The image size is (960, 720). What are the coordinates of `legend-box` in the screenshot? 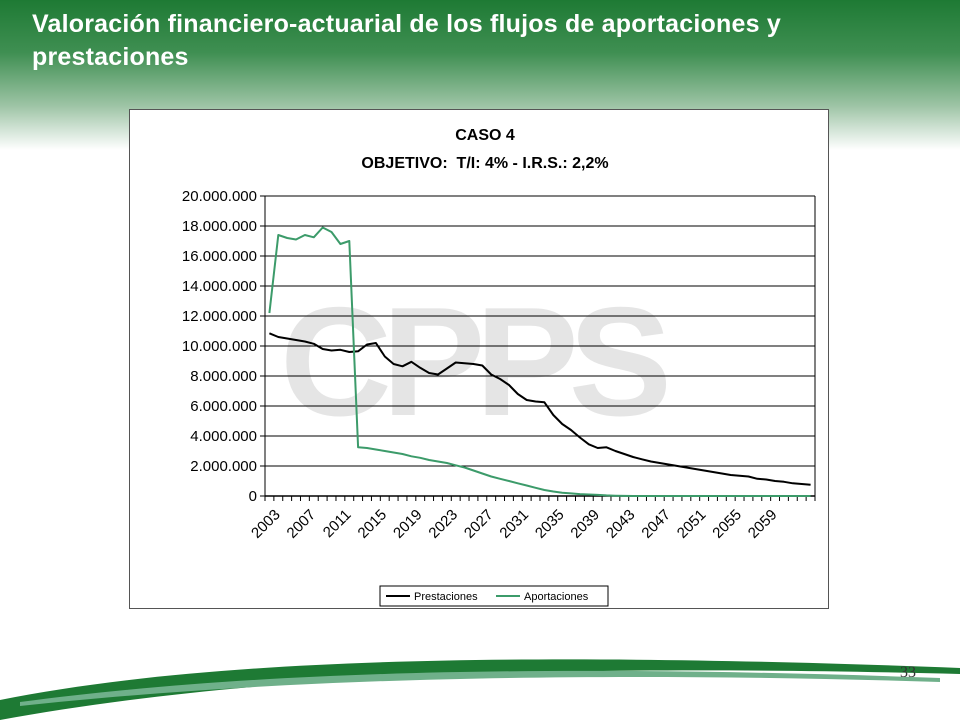 It's located at (494, 596).